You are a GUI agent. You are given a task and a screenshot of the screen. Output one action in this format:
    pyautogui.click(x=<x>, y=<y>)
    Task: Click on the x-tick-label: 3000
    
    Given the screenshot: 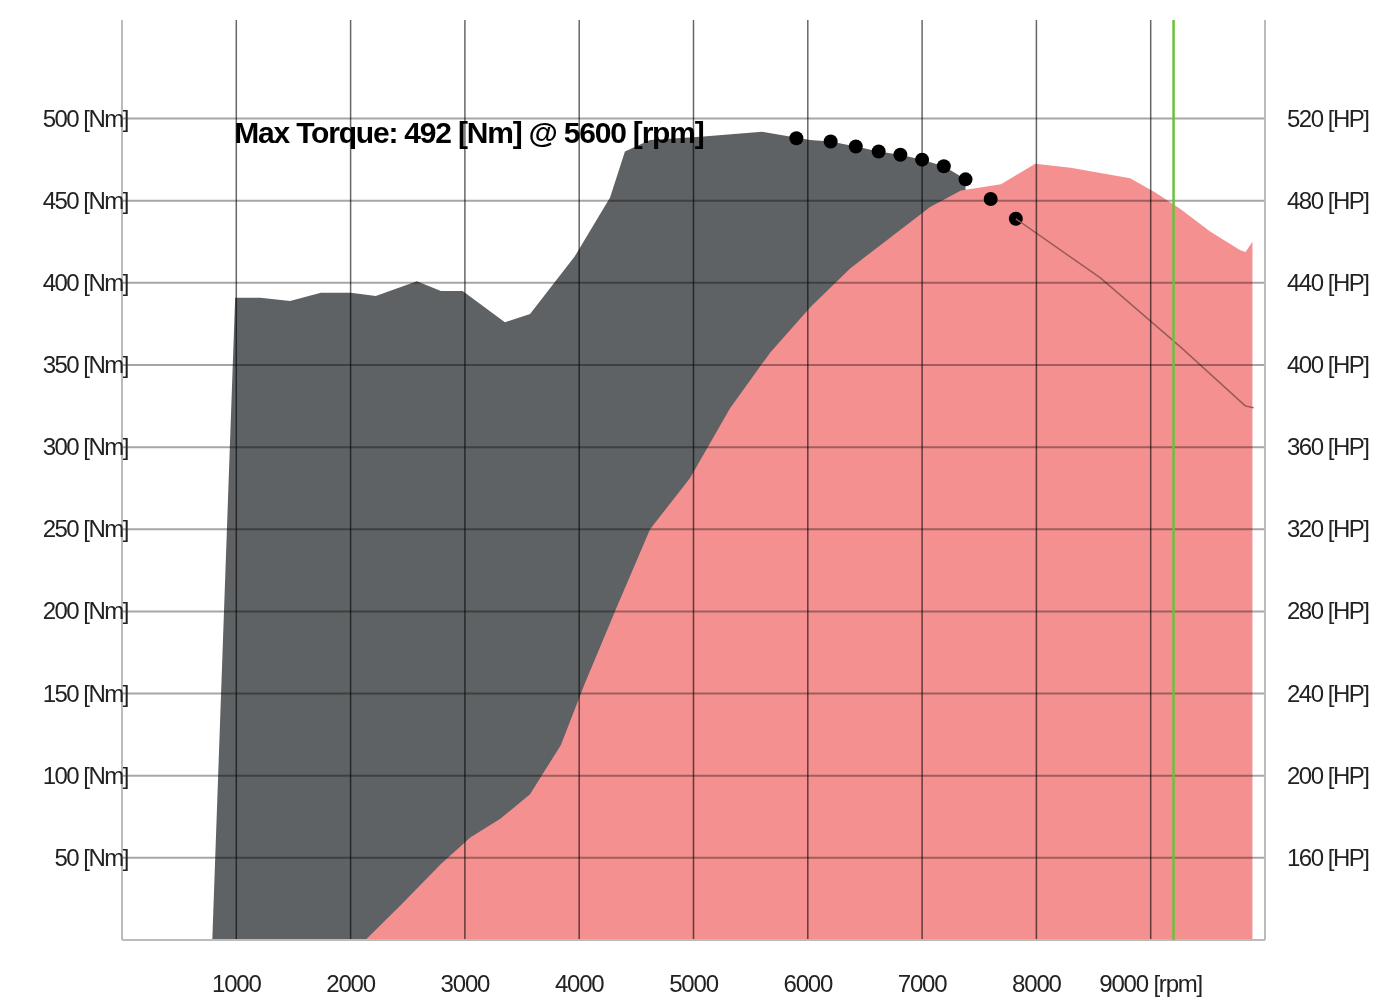 What is the action you would take?
    pyautogui.click(x=465, y=983)
    